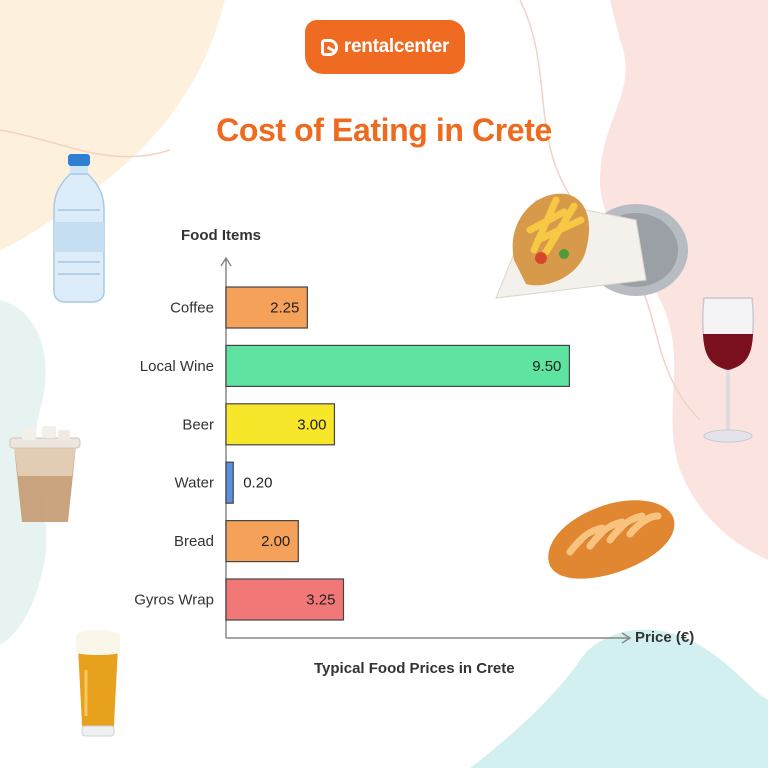  I want to click on bar-beer, so click(280, 424).